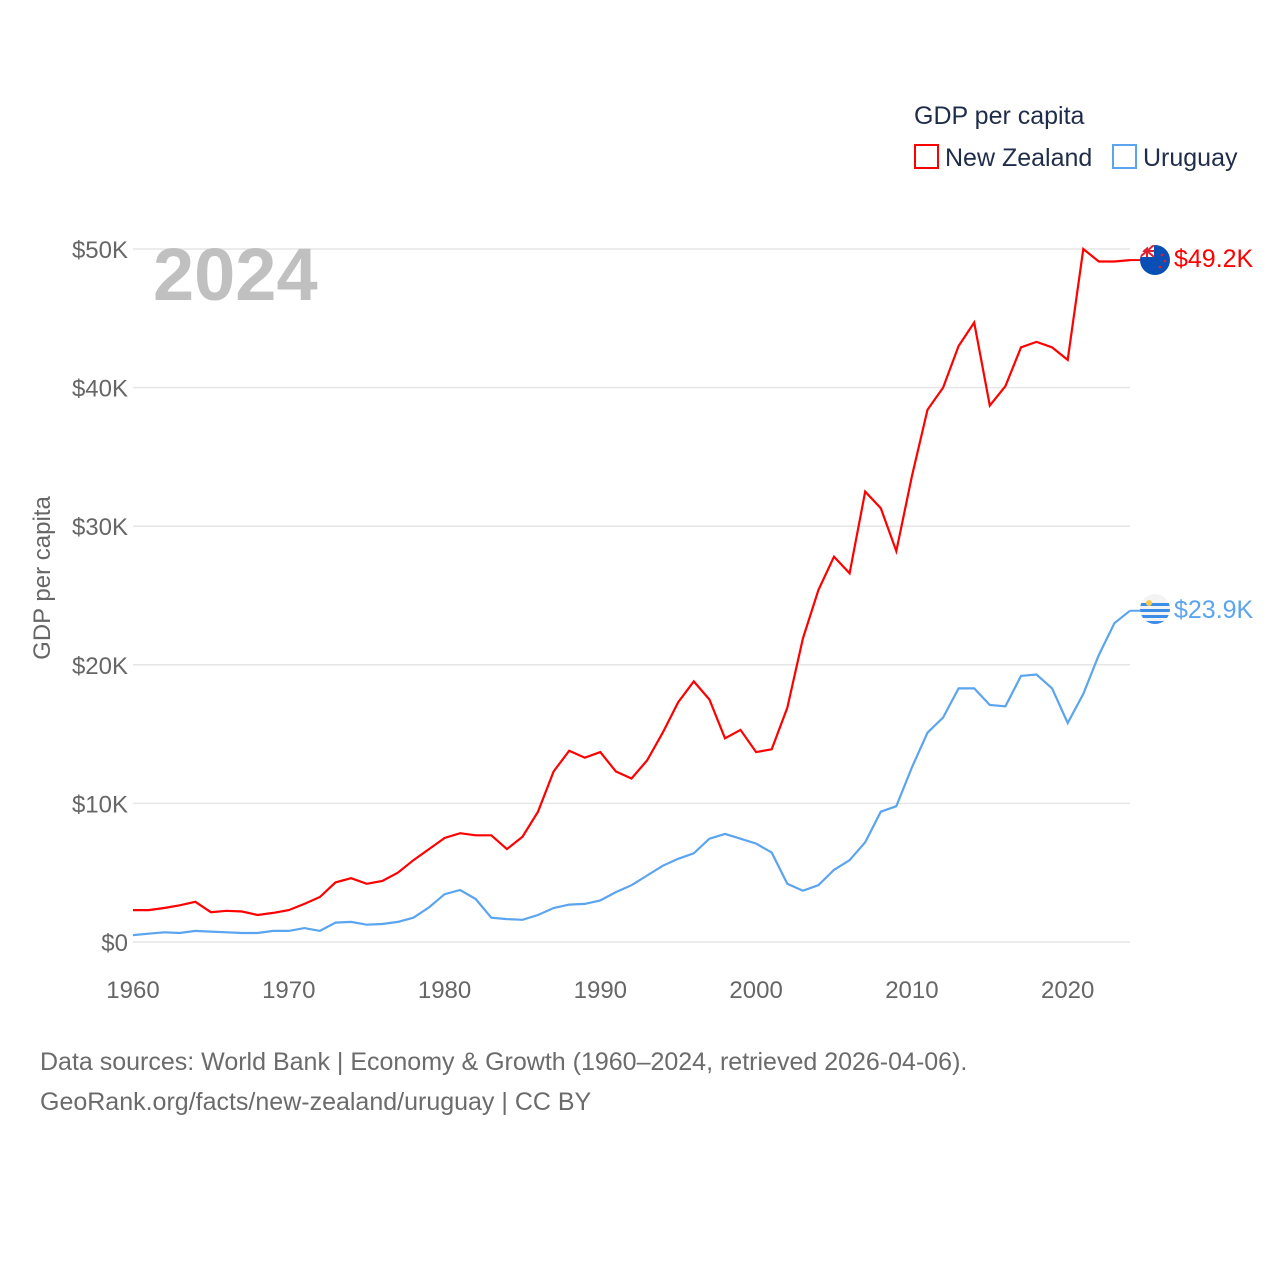 The height and width of the screenshot is (1280, 1280). I want to click on end-label-uruguay: $23.9K, so click(1214, 610).